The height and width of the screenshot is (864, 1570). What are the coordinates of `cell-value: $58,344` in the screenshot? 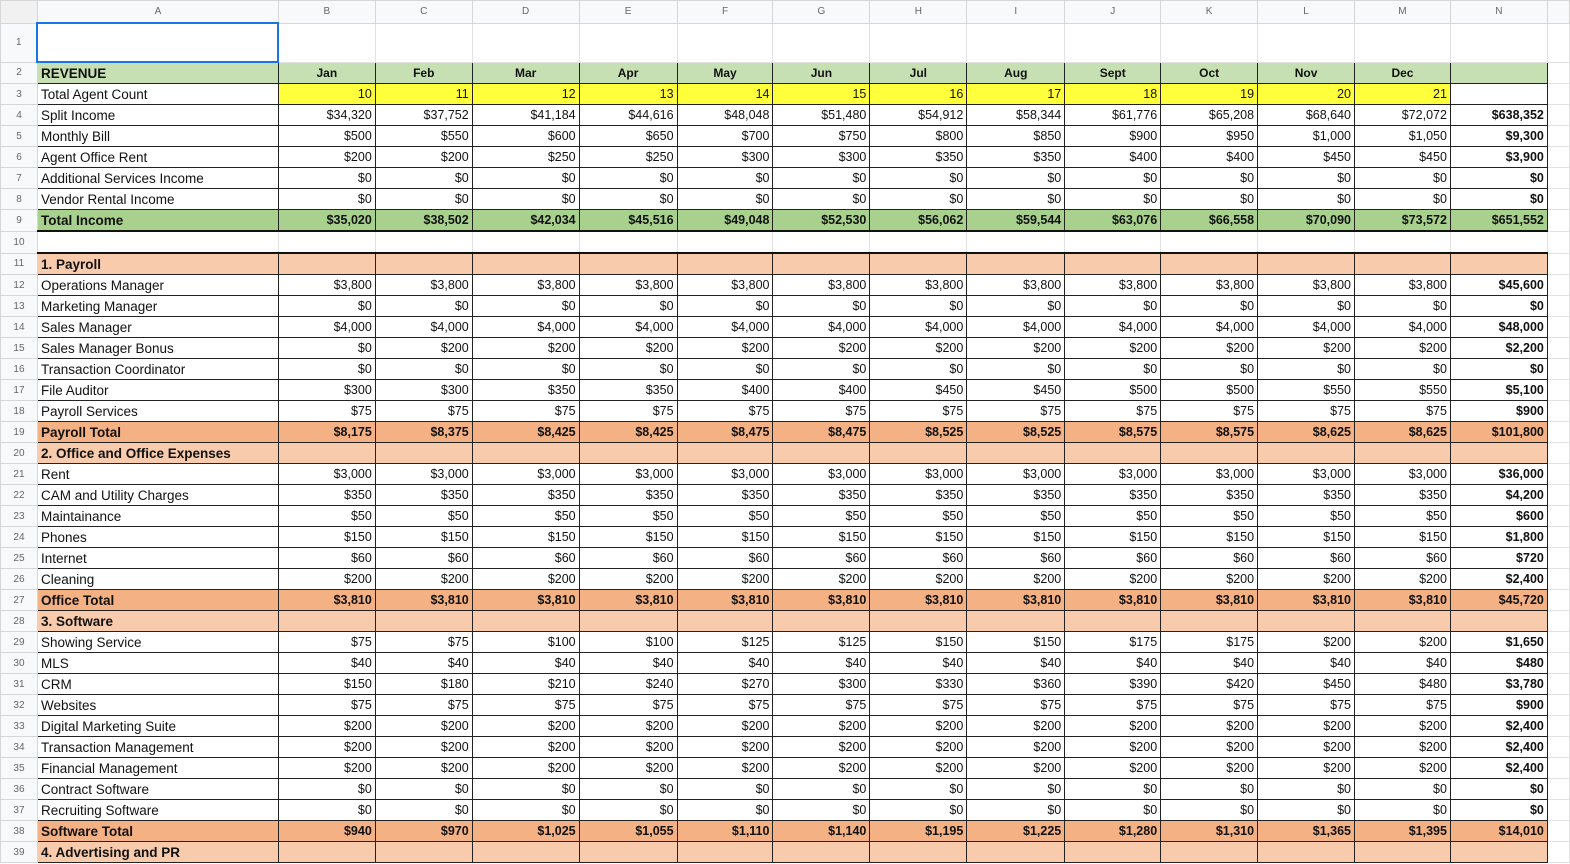 It's located at (1016, 115).